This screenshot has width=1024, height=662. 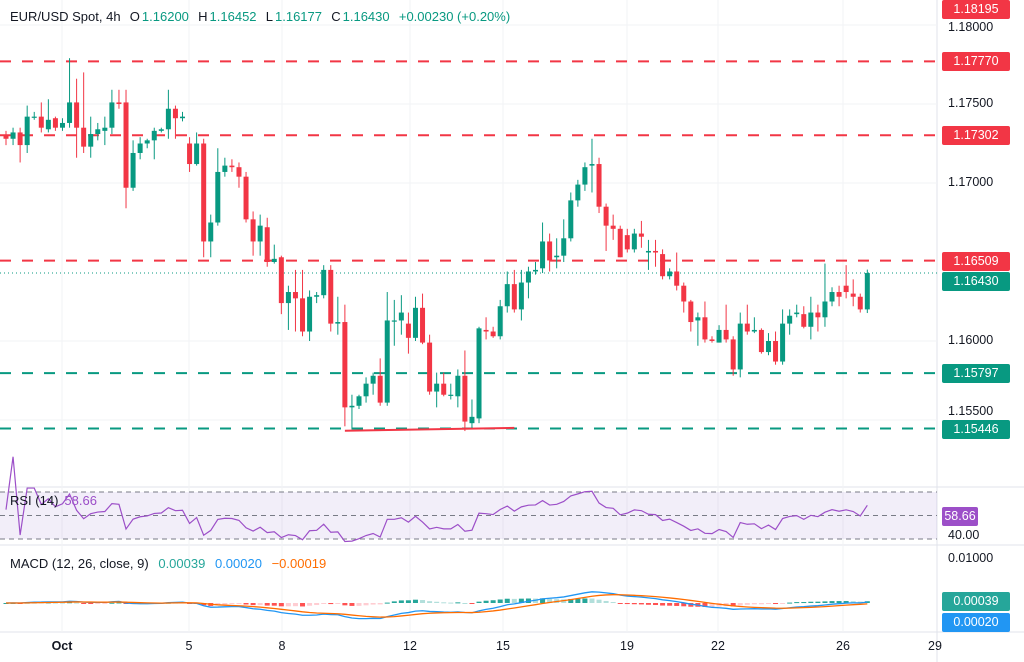 I want to click on time-tick: 29, so click(x=935, y=646).